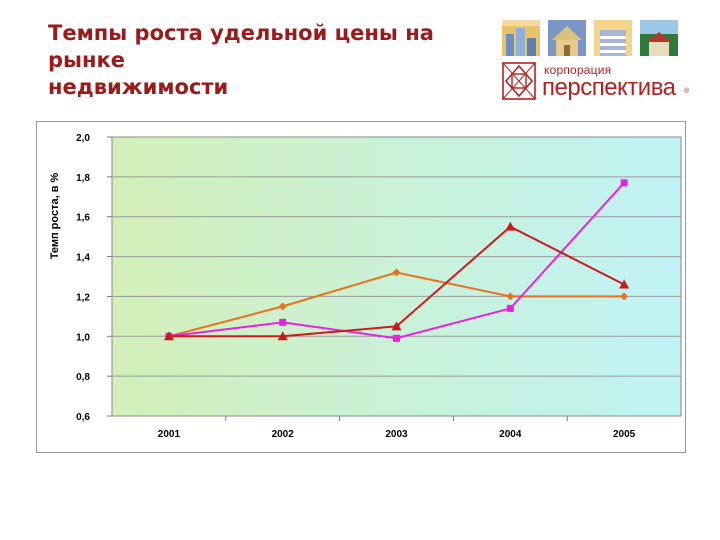 This screenshot has width=720, height=540. Describe the element at coordinates (613, 38) in the screenshot. I see `tower-tile-icon` at that location.